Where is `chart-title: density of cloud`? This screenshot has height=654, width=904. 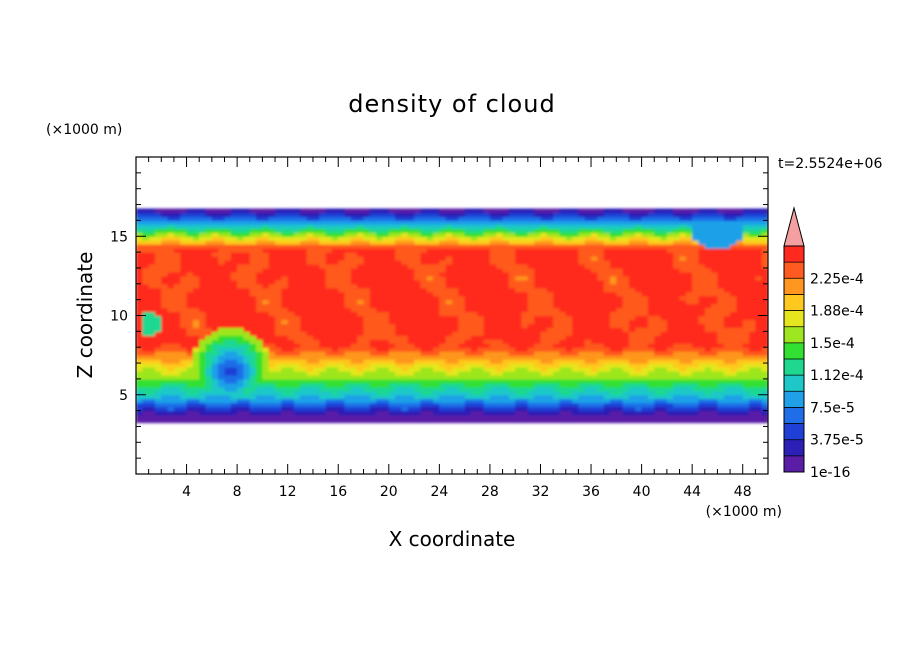 chart-title: density of cloud is located at coordinates (451, 104).